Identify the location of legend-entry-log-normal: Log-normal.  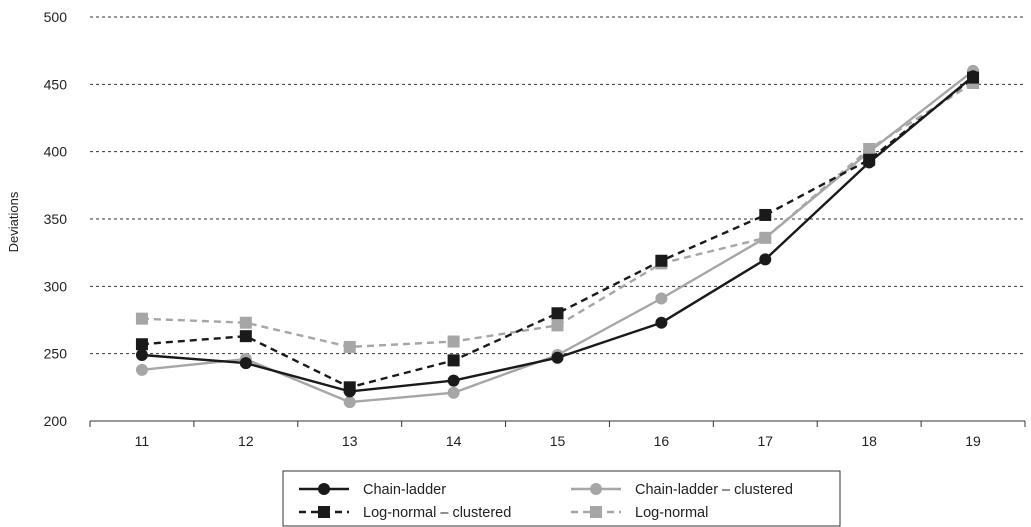
(639, 513).